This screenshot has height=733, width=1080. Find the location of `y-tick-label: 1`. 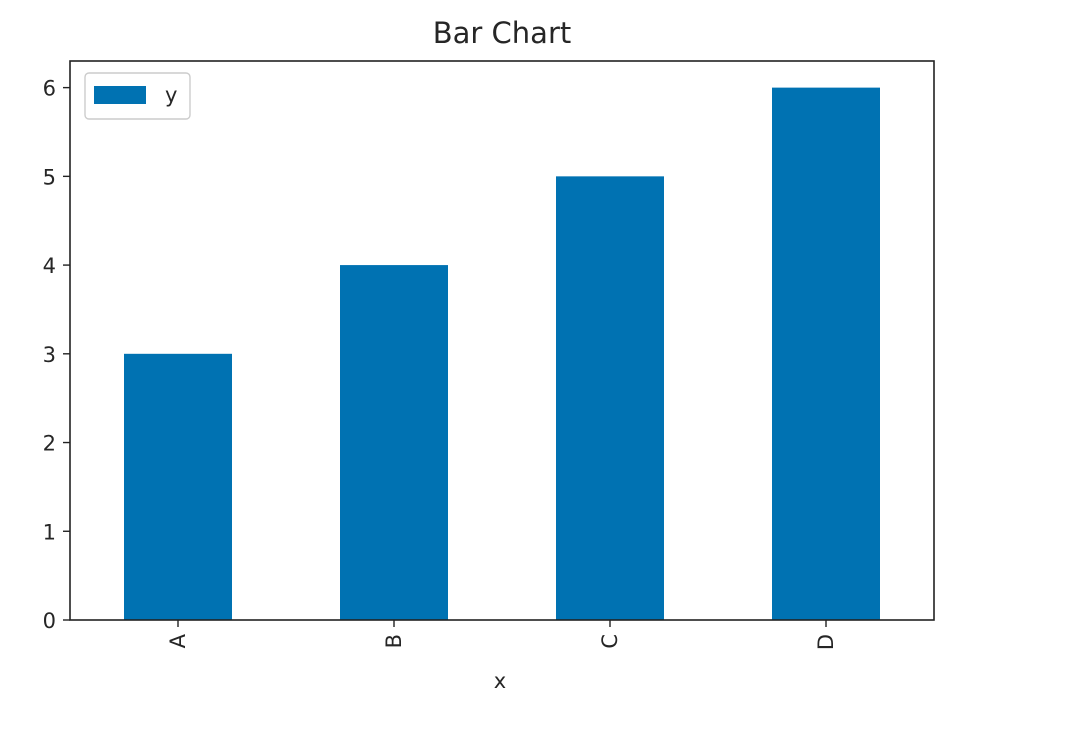

y-tick-label: 1 is located at coordinates (49, 532).